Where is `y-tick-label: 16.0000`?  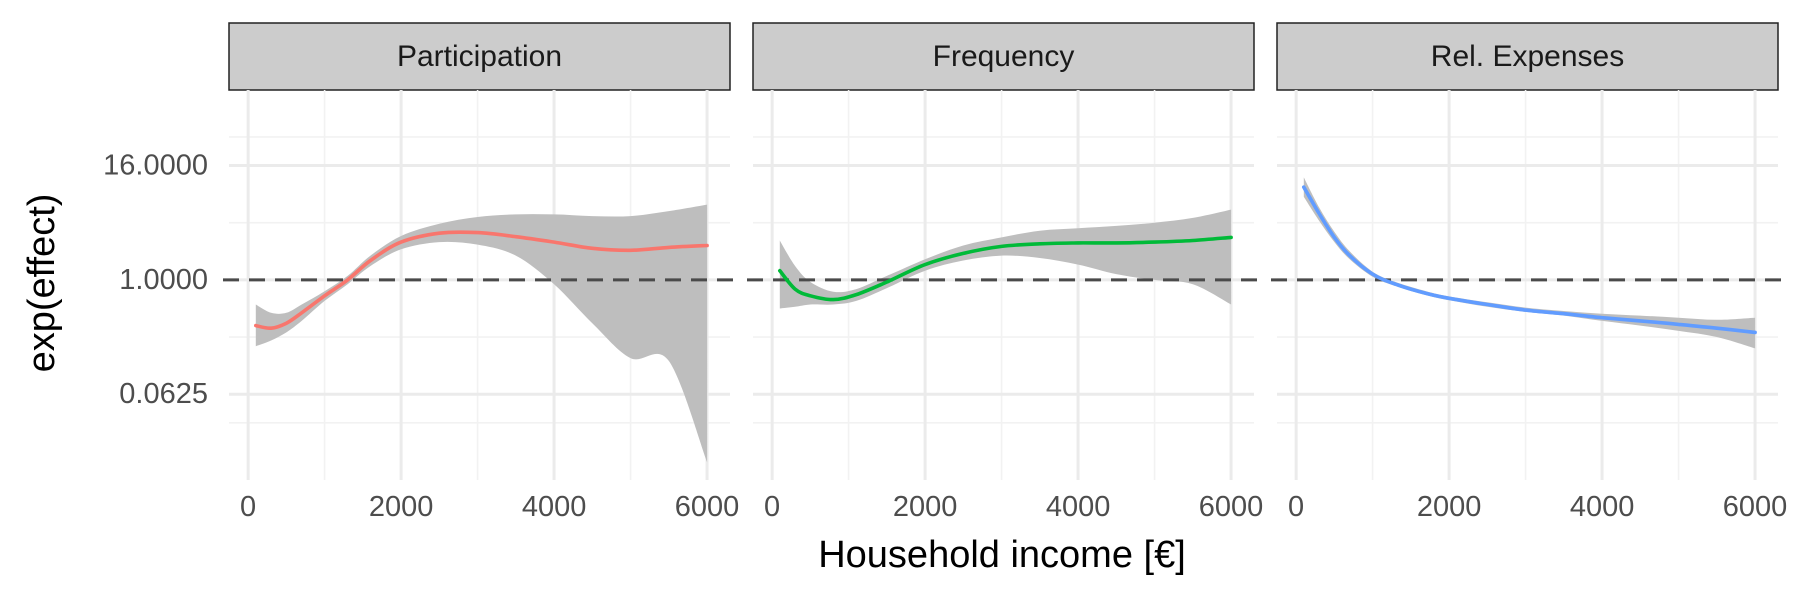
y-tick-label: 16.0000 is located at coordinates (155, 166).